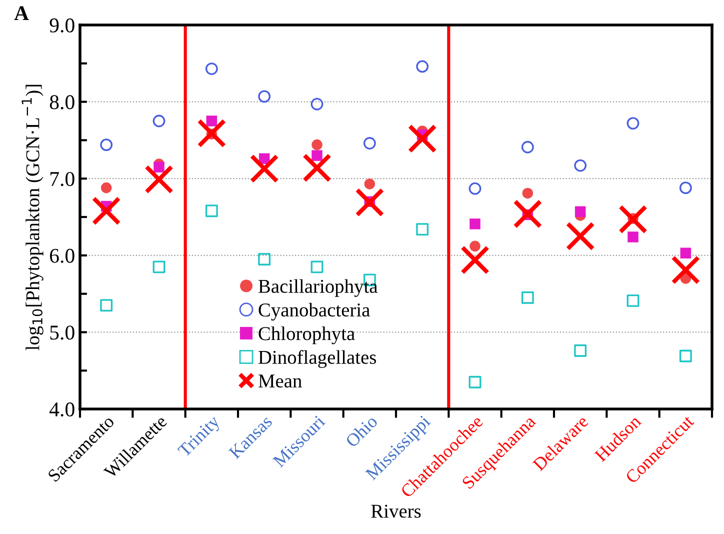 The height and width of the screenshot is (534, 724). Describe the element at coordinates (62, 409) in the screenshot. I see `y-tick-label: 4.0` at that location.